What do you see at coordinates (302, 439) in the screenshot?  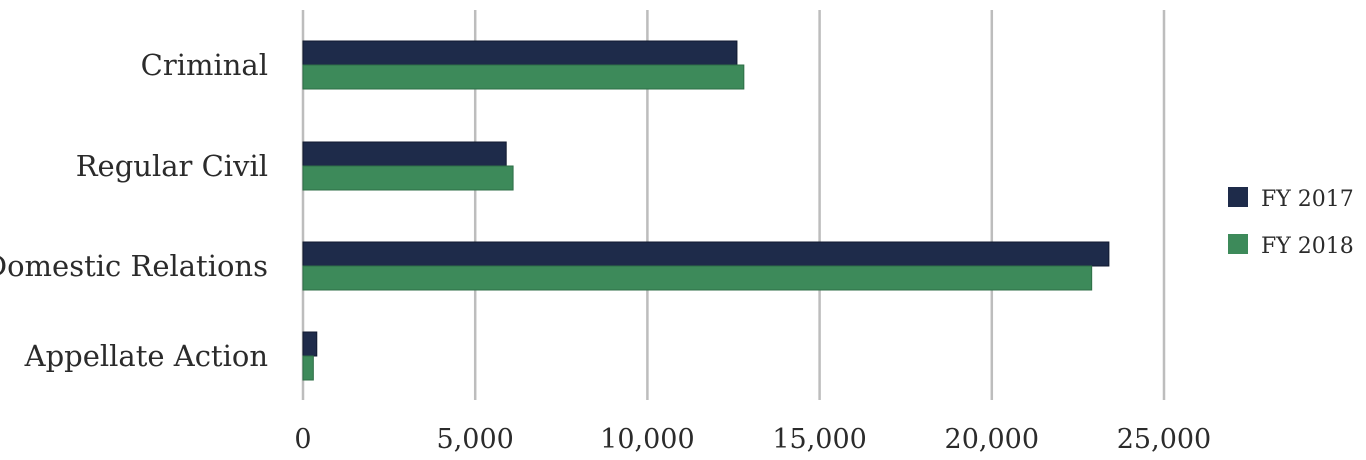 I see `x-tick-label: 0` at bounding box center [302, 439].